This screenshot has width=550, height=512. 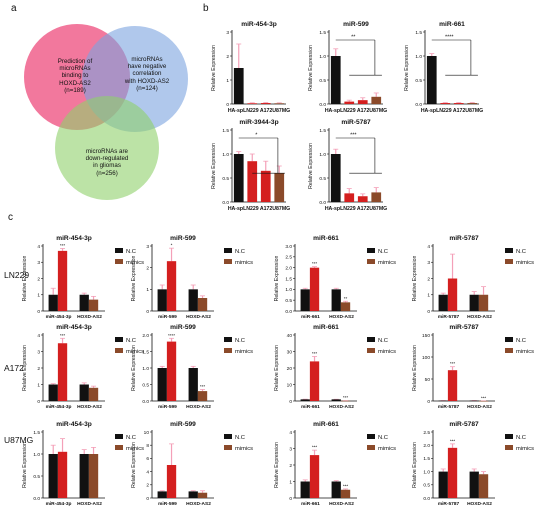 What do you see at coordinates (74, 424) in the screenshot?
I see `chart-title: miR-454-3p` at bounding box center [74, 424].